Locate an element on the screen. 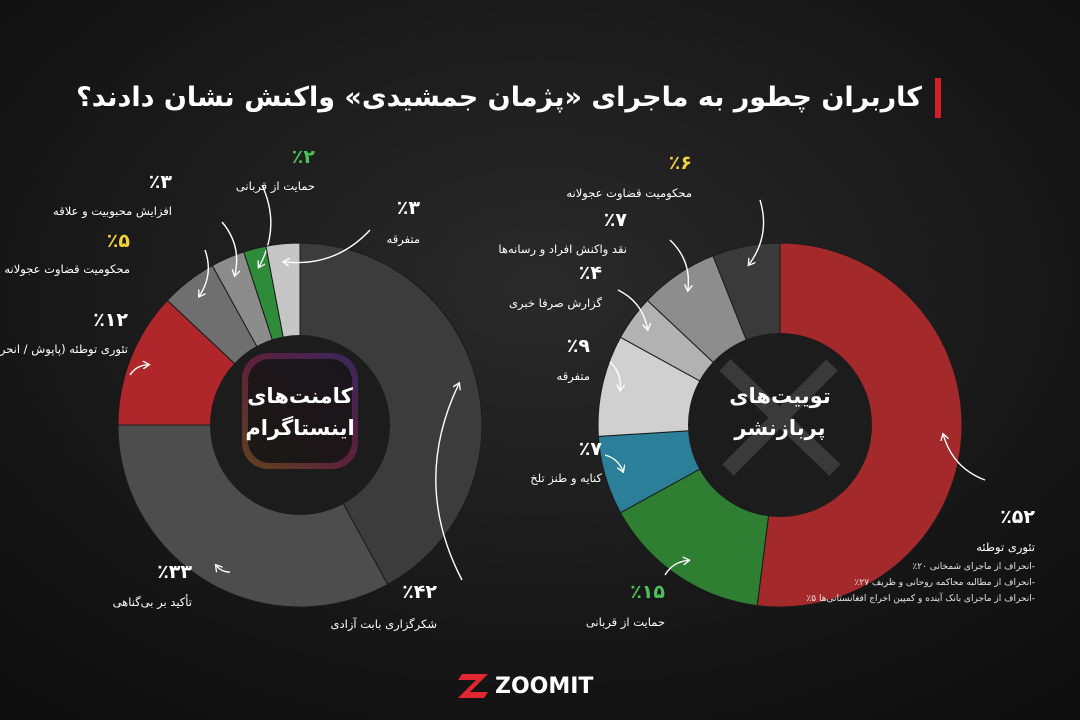  brand-logo: ZOOMIT is located at coordinates (525, 686).